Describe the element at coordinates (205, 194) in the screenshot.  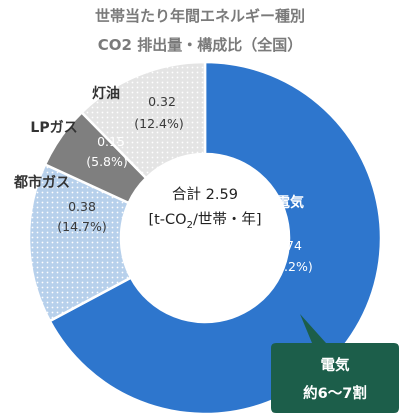
I see `center-total-label: 合計 2.59` at that location.